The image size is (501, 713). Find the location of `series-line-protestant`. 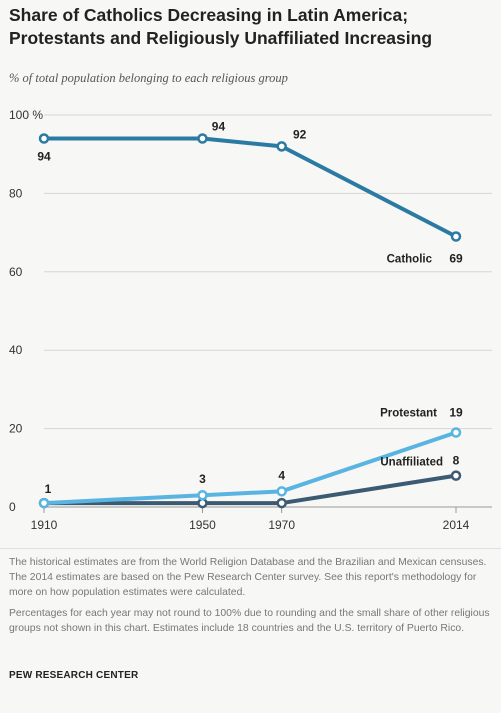

series-line-protestant is located at coordinates (250, 468).